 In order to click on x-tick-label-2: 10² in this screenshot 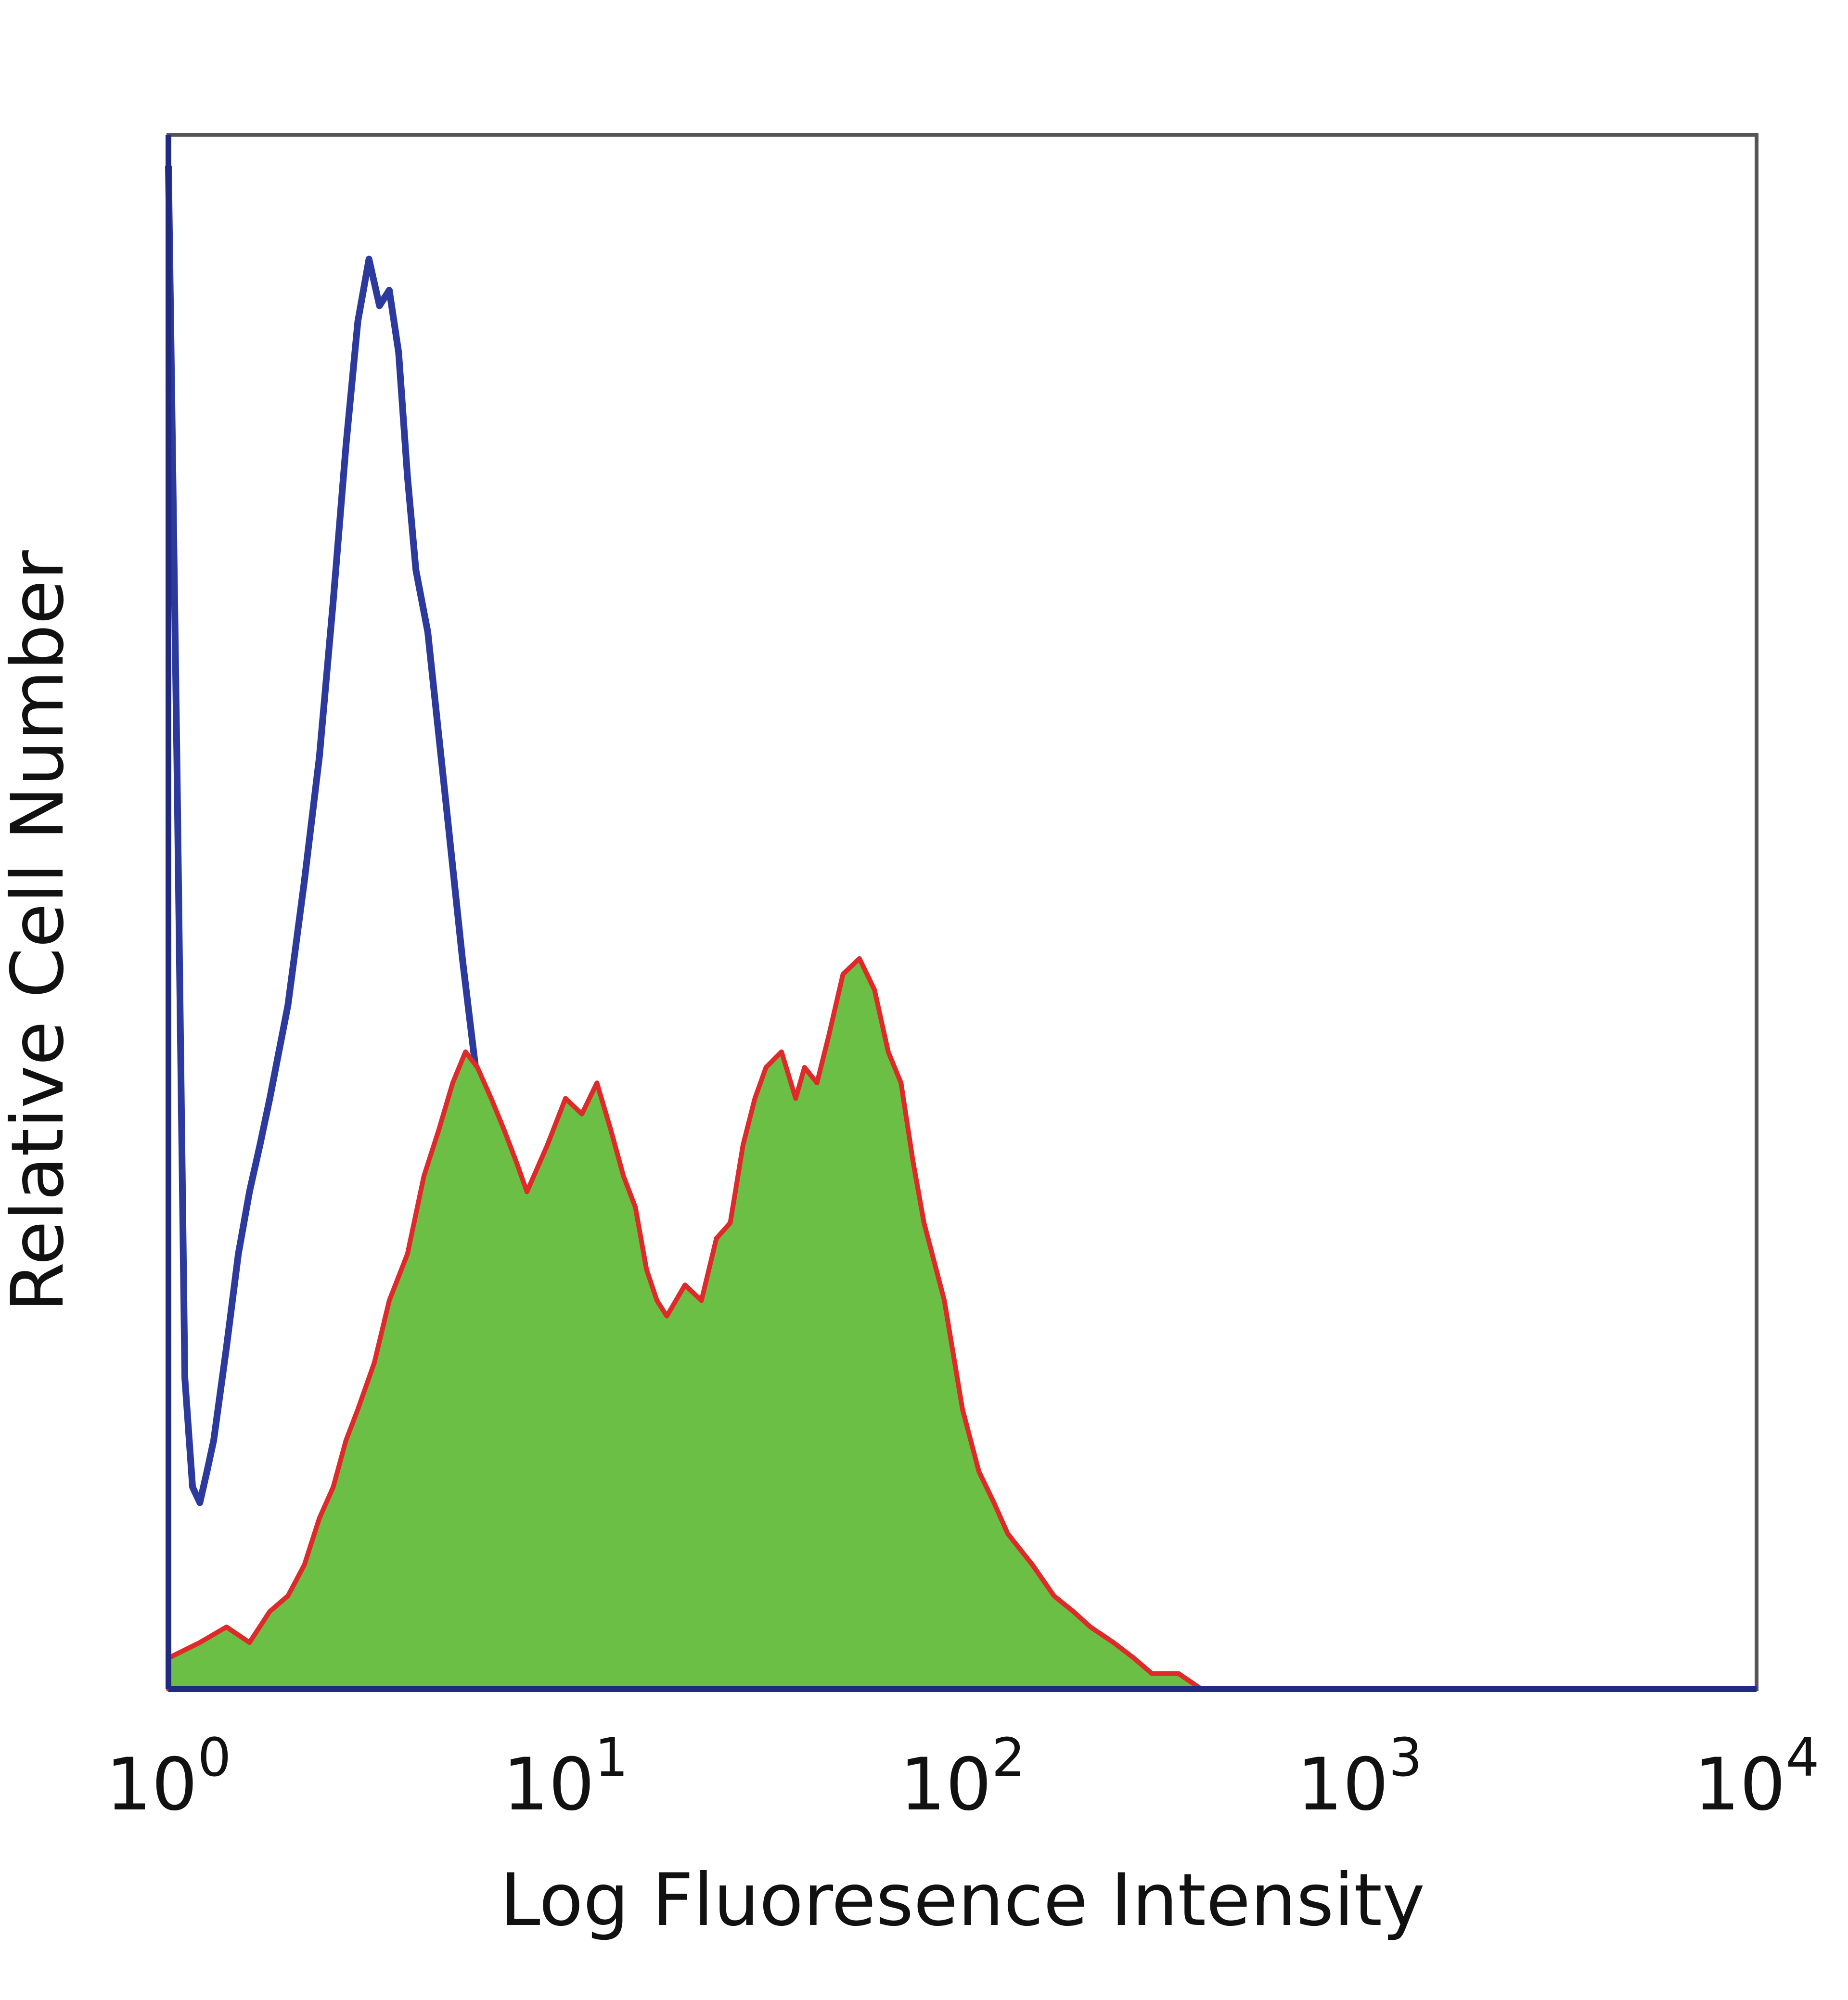, I will do `click(963, 1777)`.